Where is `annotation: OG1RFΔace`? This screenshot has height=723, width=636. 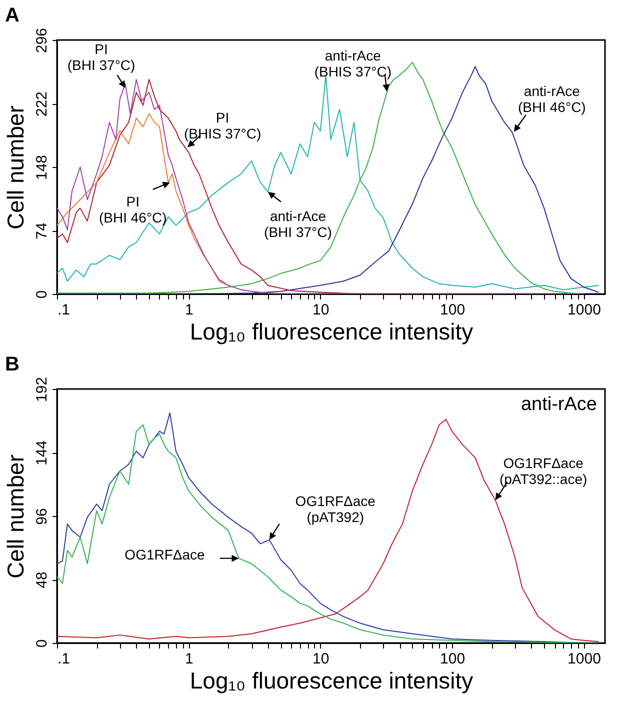 annotation: OG1RFΔace is located at coordinates (165, 554).